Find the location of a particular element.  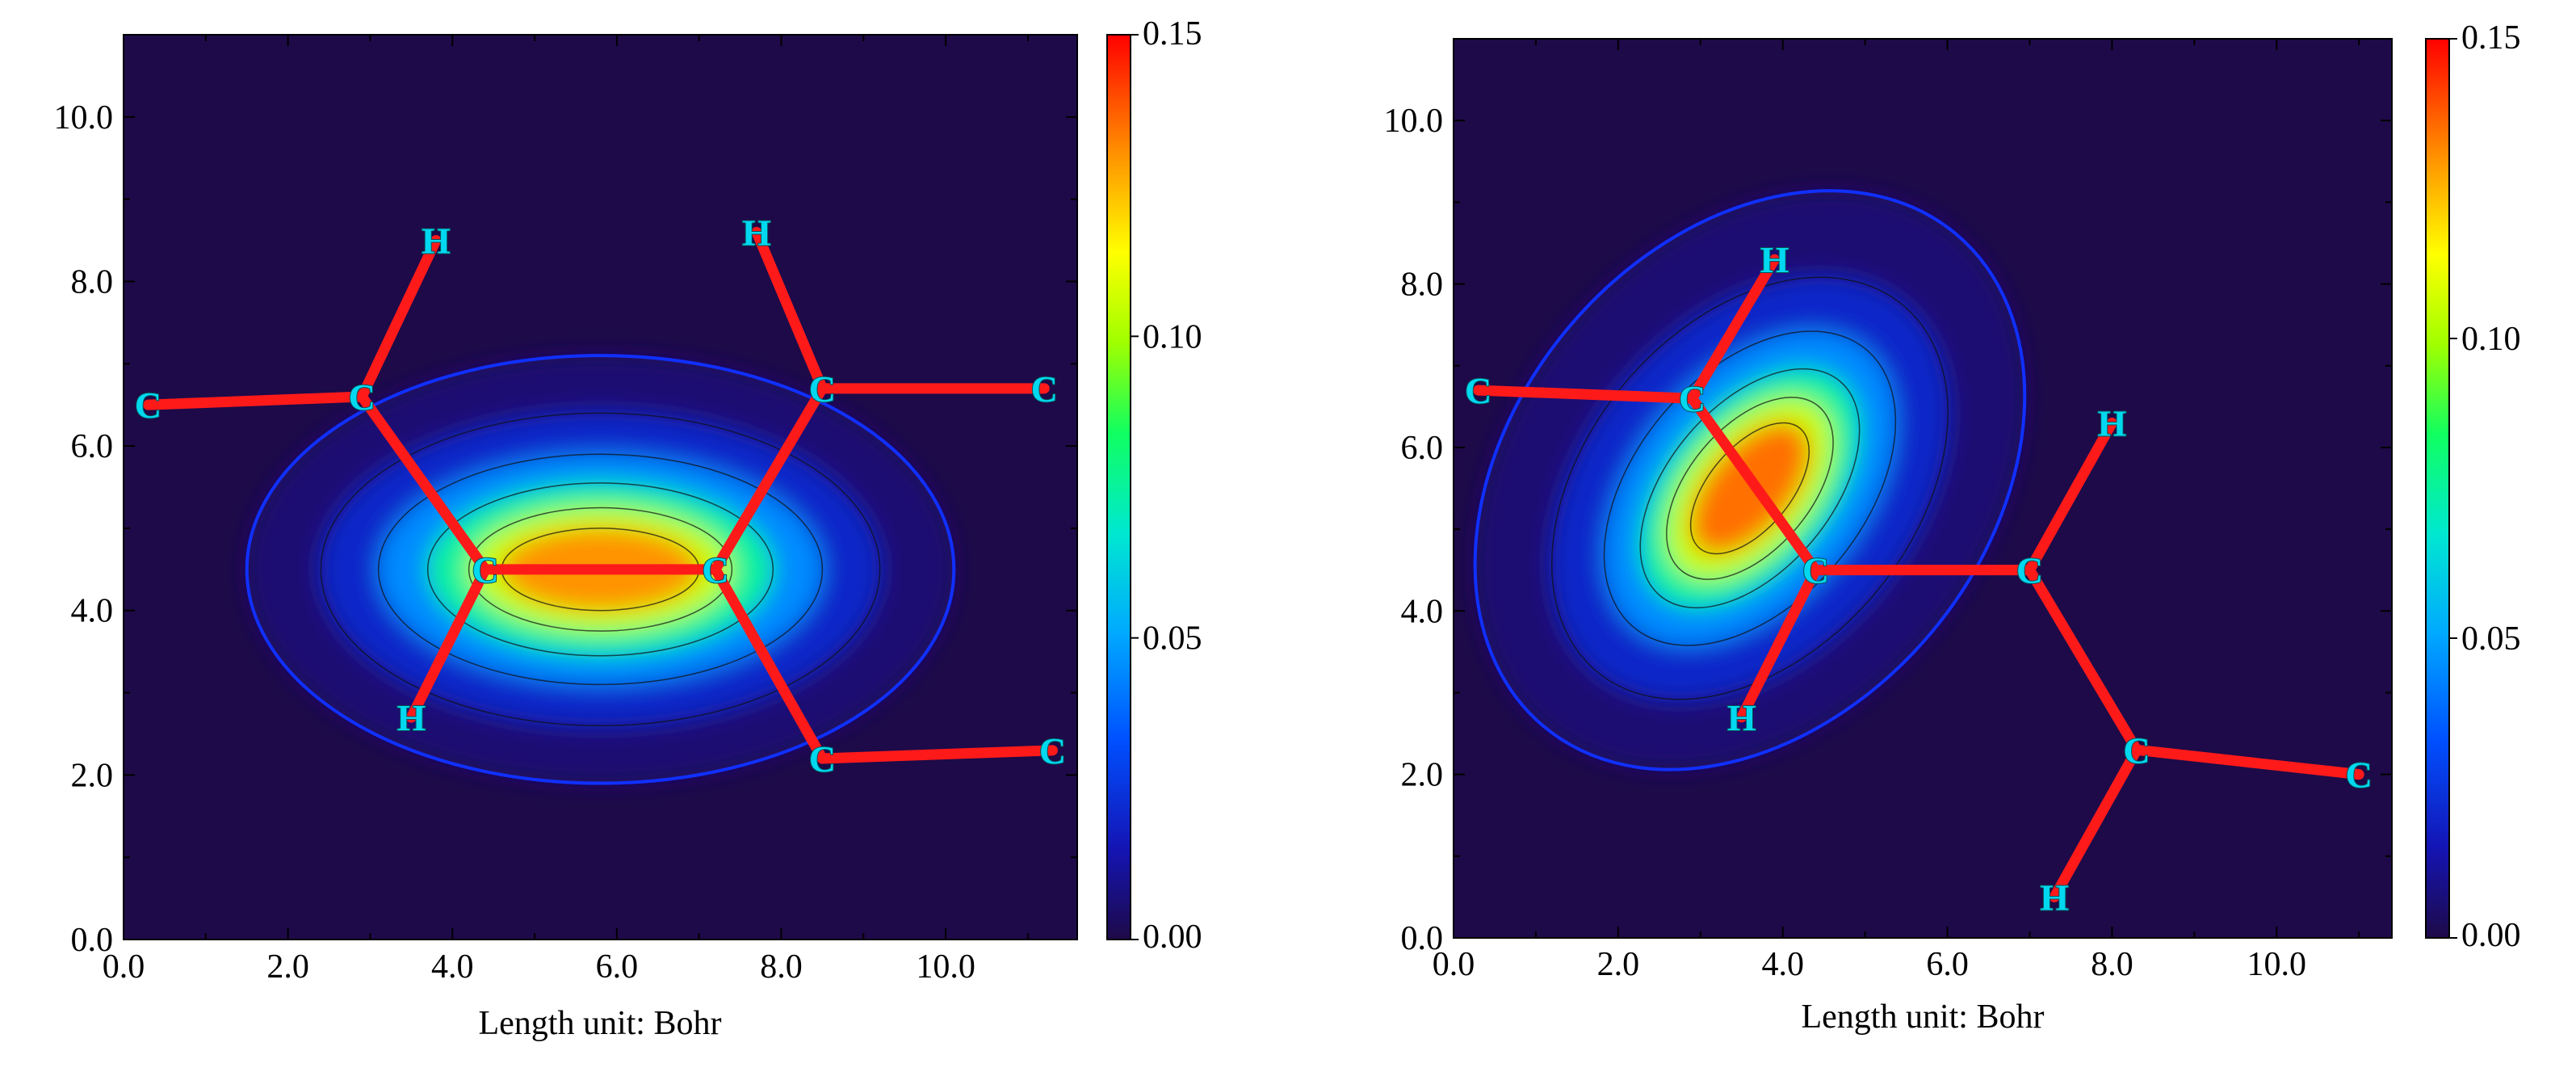

contour-lines is located at coordinates (1750, 480).